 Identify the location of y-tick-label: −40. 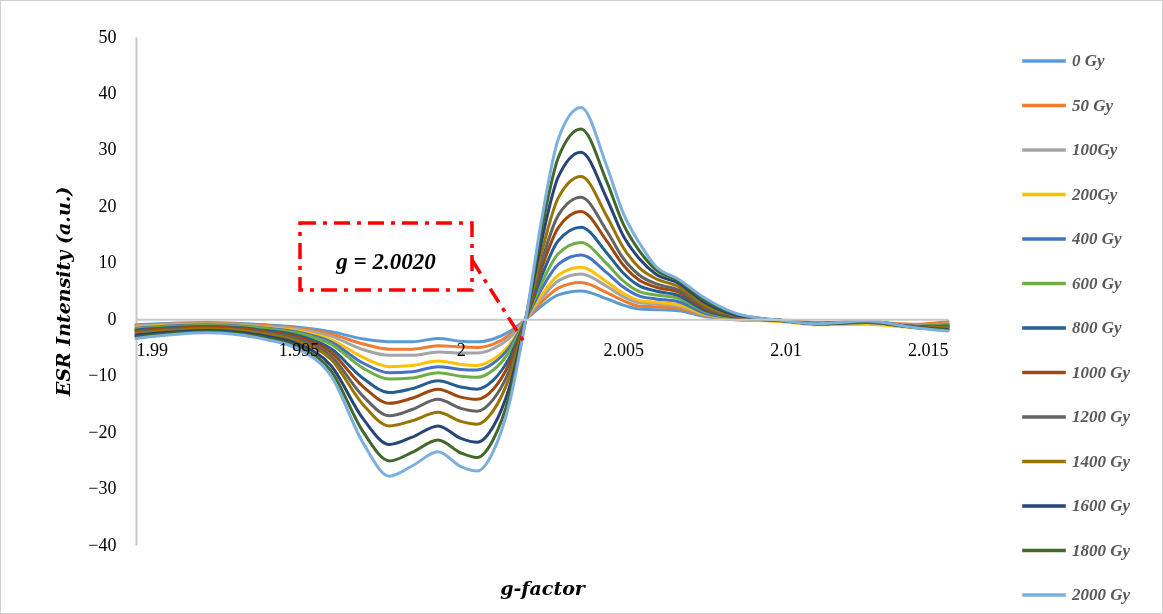
(102, 544).